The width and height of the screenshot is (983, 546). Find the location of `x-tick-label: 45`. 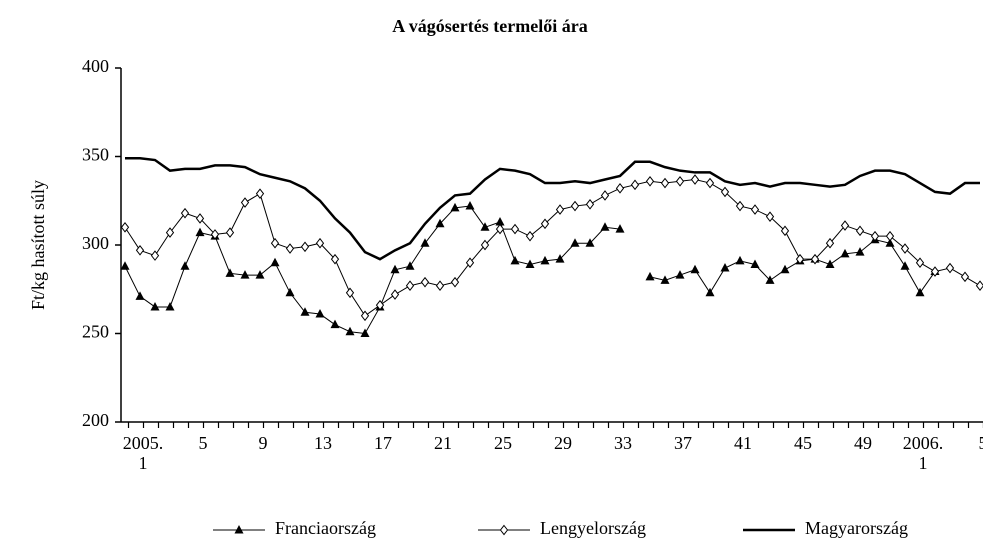

x-tick-label: 45 is located at coordinates (803, 443).